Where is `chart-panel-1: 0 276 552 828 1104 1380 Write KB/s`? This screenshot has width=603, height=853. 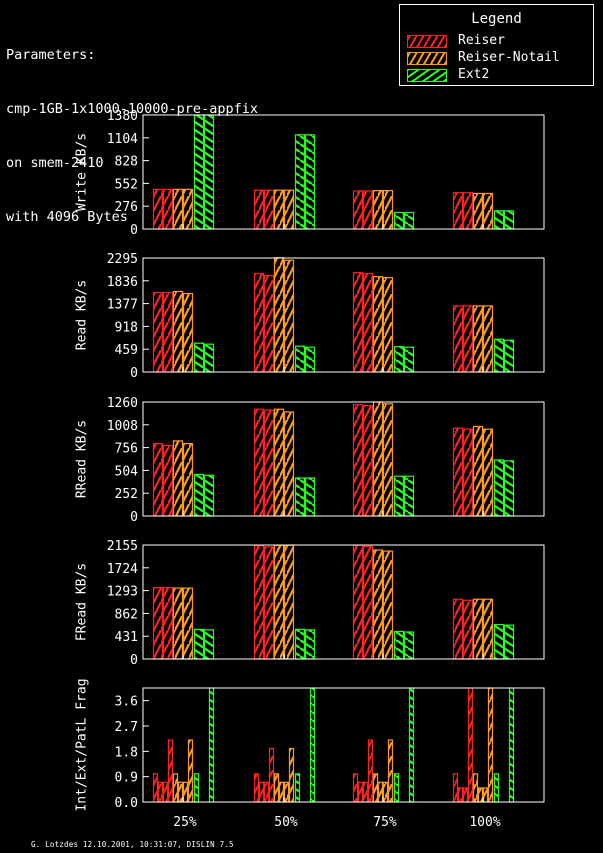 chart-panel-1: 0 276 552 828 1104 1380 Write KB/s is located at coordinates (310, 173).